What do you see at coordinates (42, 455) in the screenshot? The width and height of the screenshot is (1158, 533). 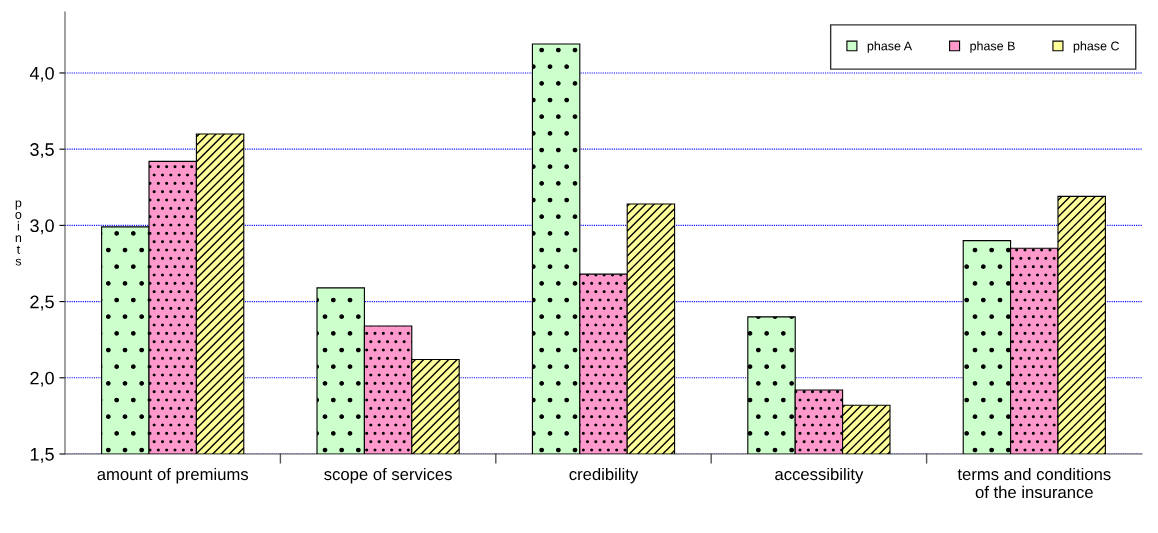 I see `y-tick-label: 1,5` at bounding box center [42, 455].